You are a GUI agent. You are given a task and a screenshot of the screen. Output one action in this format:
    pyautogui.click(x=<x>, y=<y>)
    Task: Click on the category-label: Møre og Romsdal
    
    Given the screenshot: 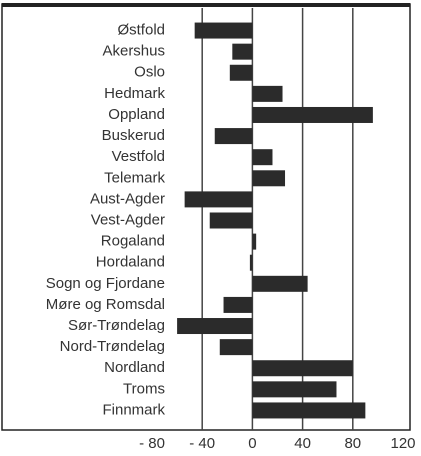 What is the action you would take?
    pyautogui.click(x=105, y=304)
    